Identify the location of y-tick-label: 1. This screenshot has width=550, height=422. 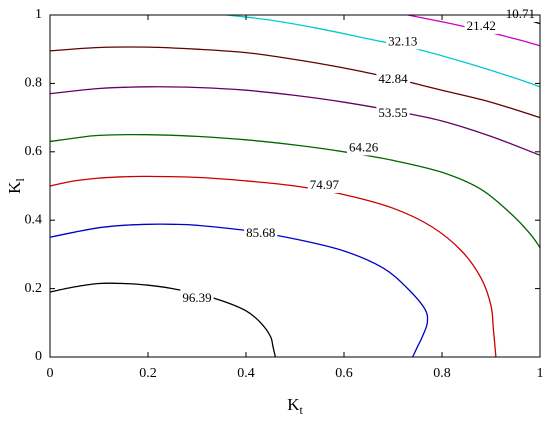
(38, 14).